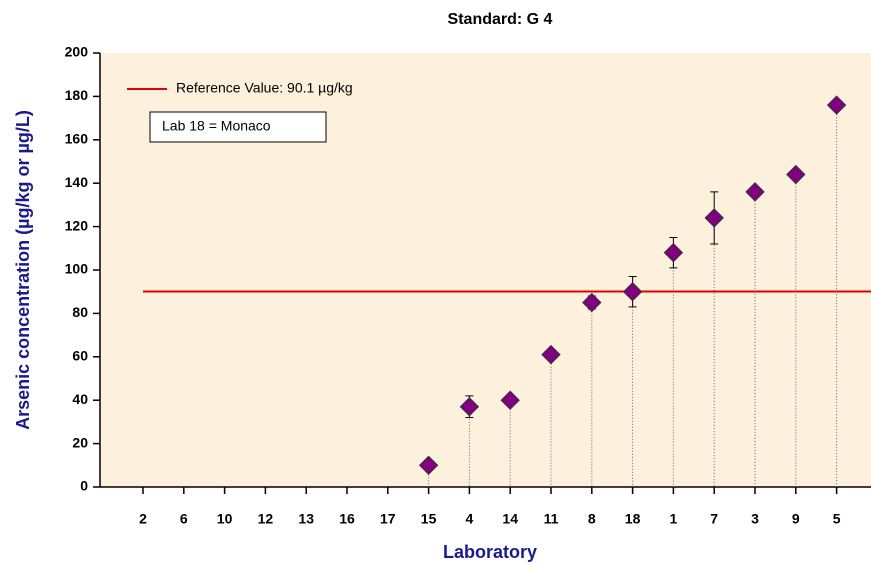 The height and width of the screenshot is (570, 871). What do you see at coordinates (388, 519) in the screenshot?
I see `x-tick-label: 17` at bounding box center [388, 519].